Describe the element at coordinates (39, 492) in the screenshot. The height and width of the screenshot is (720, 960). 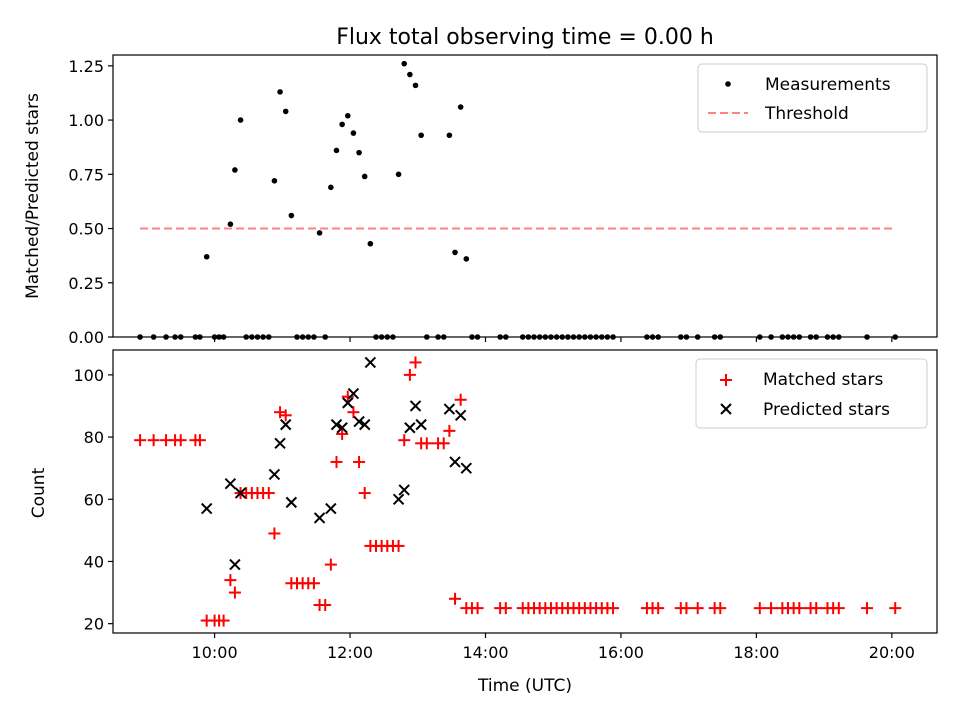
I see `bottom-y-axis-label: Count` at that location.